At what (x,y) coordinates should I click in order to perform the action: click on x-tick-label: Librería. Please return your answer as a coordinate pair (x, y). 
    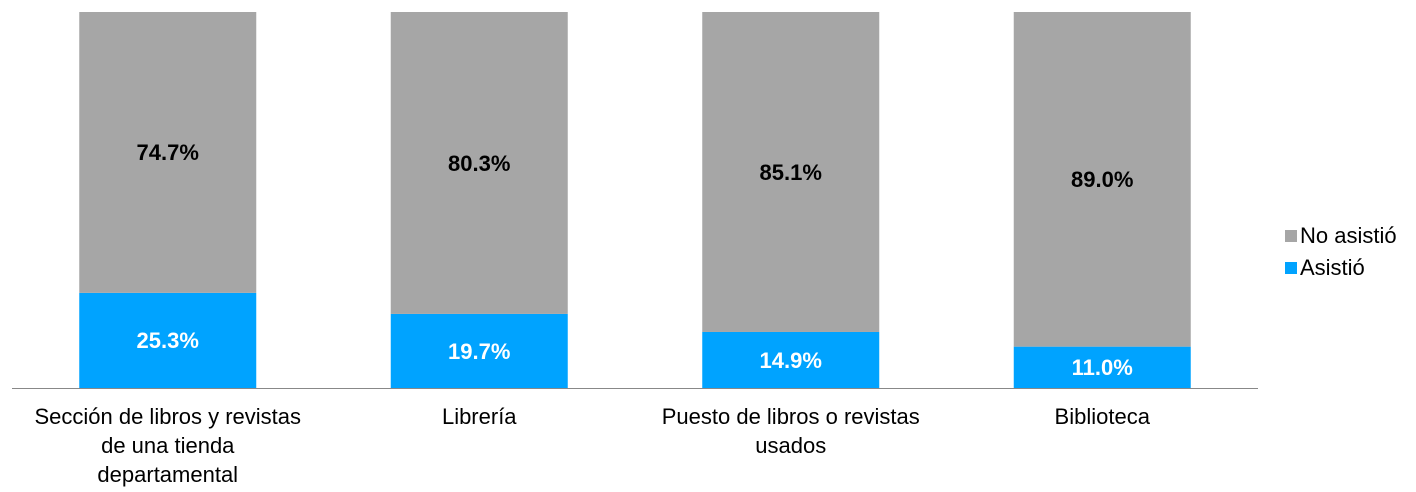
    Looking at the image, I should click on (479, 416).